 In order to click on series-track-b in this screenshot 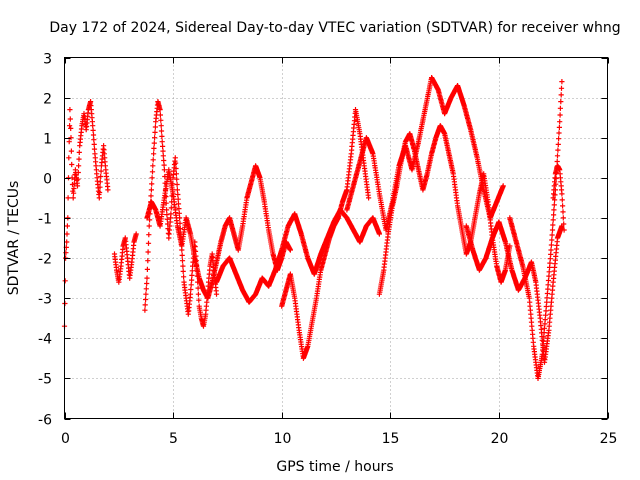, I will do `click(125, 258)`.